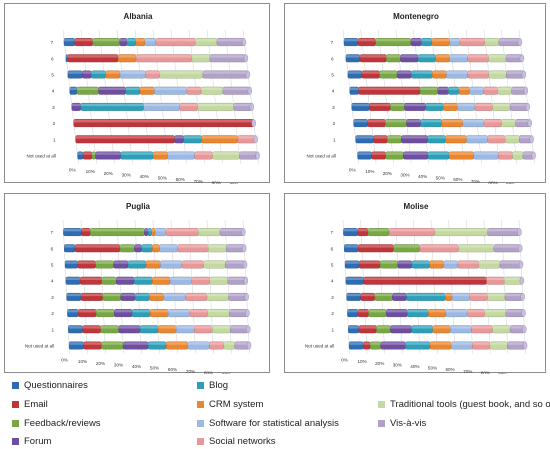 The image size is (550, 449). I want to click on legend-label: Software for statistical analysis, so click(274, 423).